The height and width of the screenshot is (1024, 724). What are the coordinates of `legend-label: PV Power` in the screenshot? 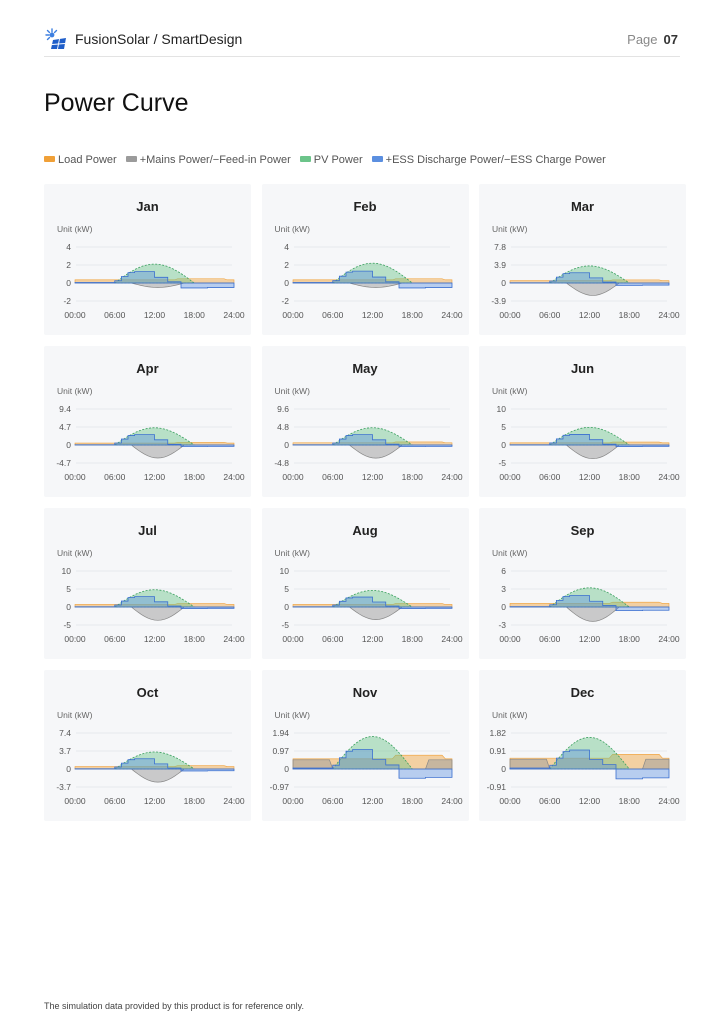 It's located at (338, 160).